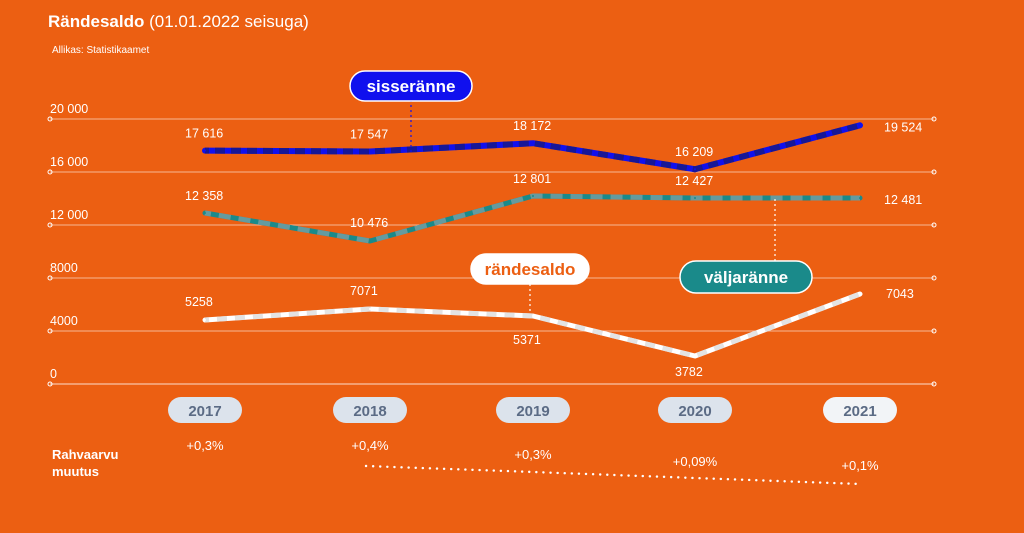 The width and height of the screenshot is (1024, 533). Describe the element at coordinates (64, 268) in the screenshot. I see `y-tick-label: 8000` at that location.